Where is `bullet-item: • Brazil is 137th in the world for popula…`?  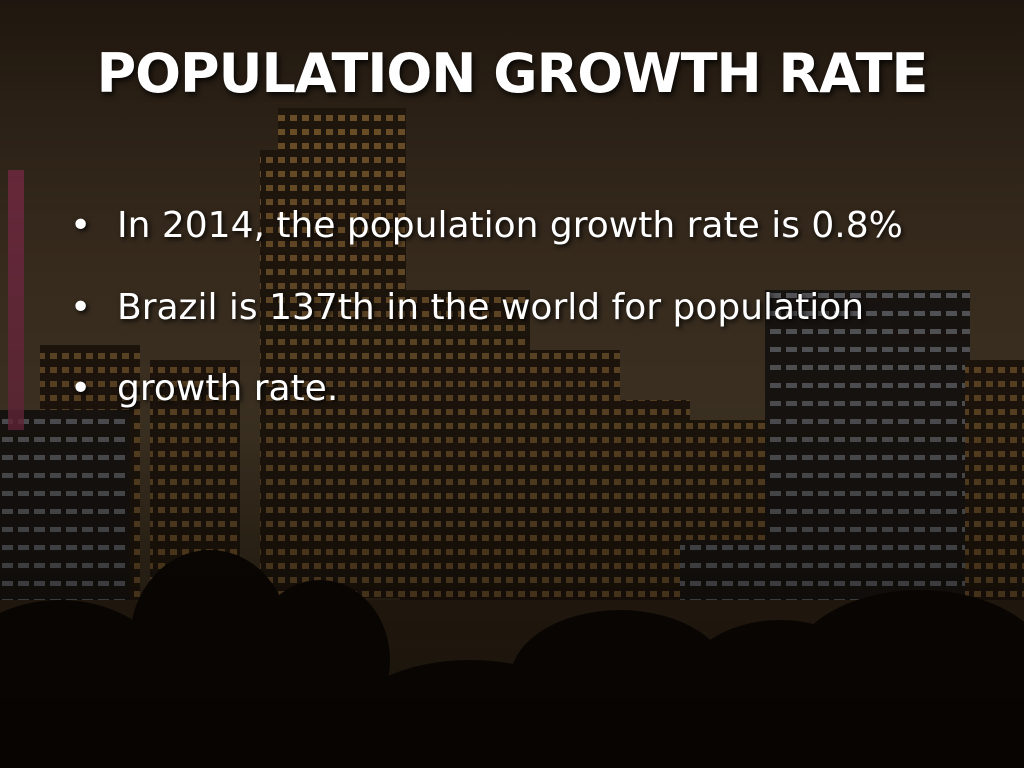
bullet-item: • Brazil is 137th in the world for popula… is located at coordinates (467, 307).